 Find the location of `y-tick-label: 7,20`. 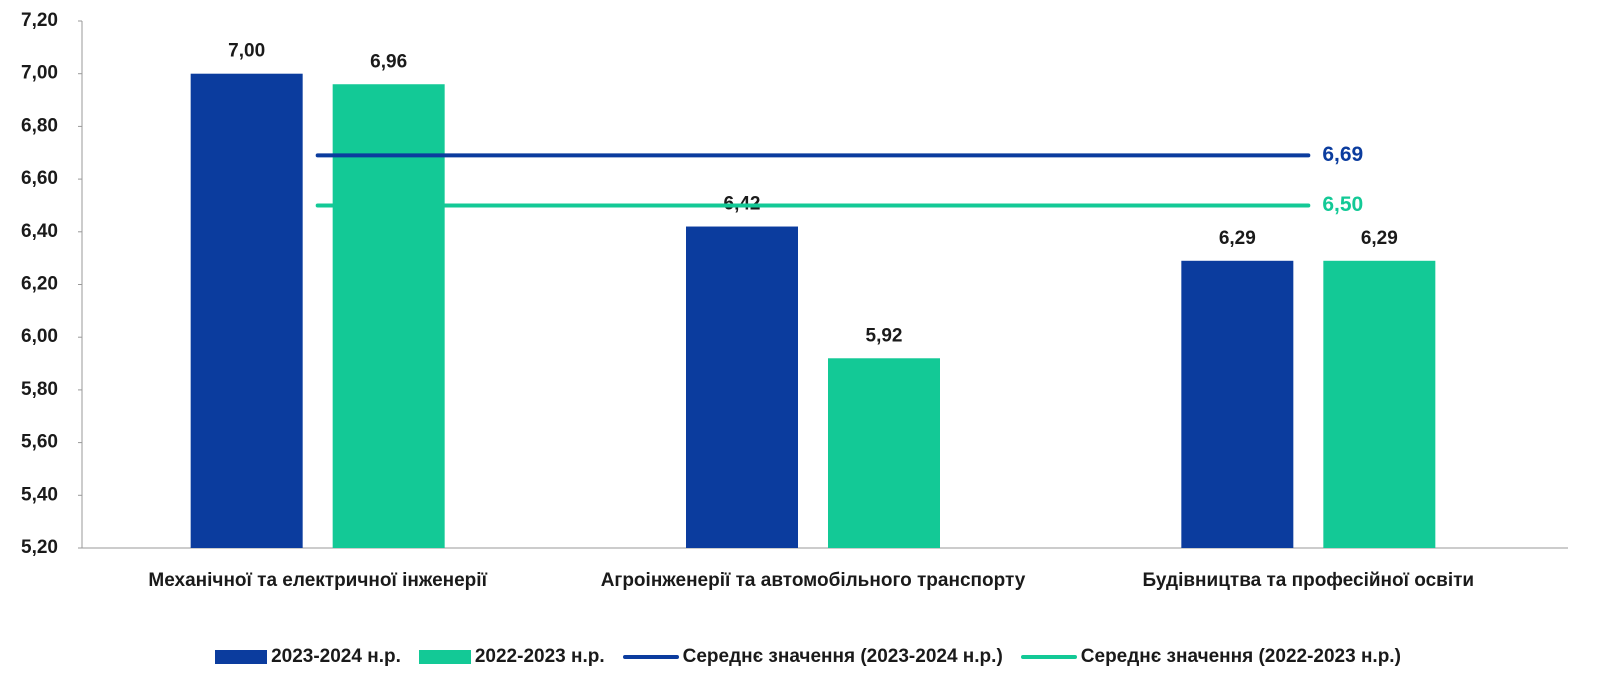

y-tick-label: 7,20 is located at coordinates (39, 20).